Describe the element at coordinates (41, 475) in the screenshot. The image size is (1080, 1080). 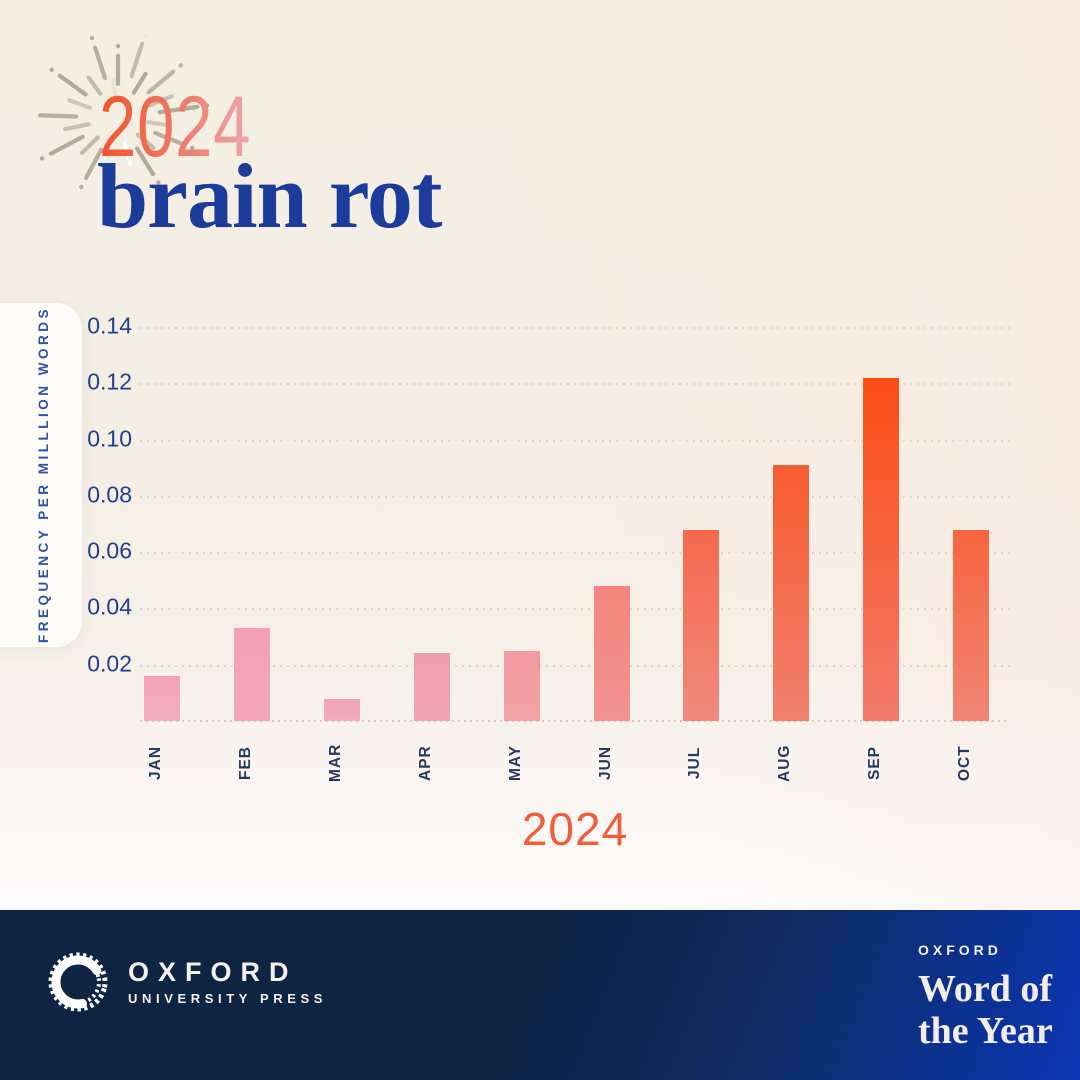
I see `y-axis-card` at that location.